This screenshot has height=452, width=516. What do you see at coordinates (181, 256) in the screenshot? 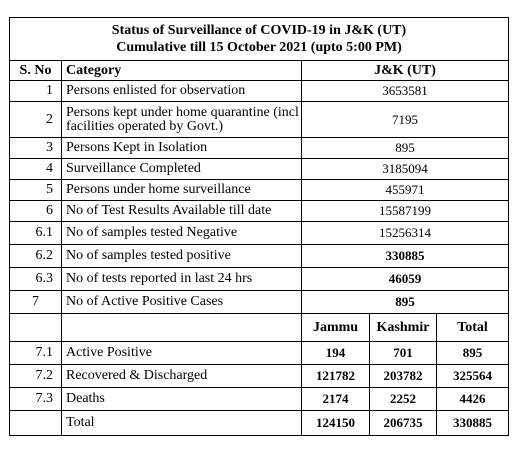
I see `row-category: No of samples tested positive` at bounding box center [181, 256].